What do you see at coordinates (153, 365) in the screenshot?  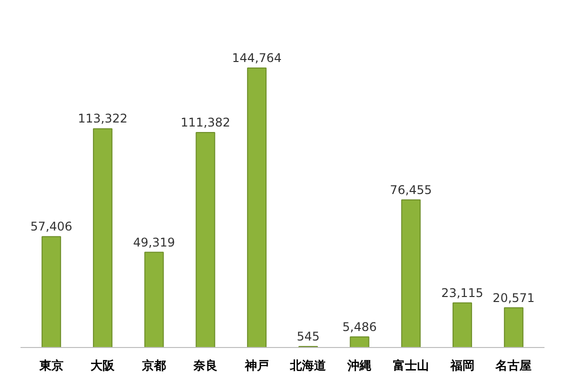 I see `x-tick-label: 京都` at bounding box center [153, 365].